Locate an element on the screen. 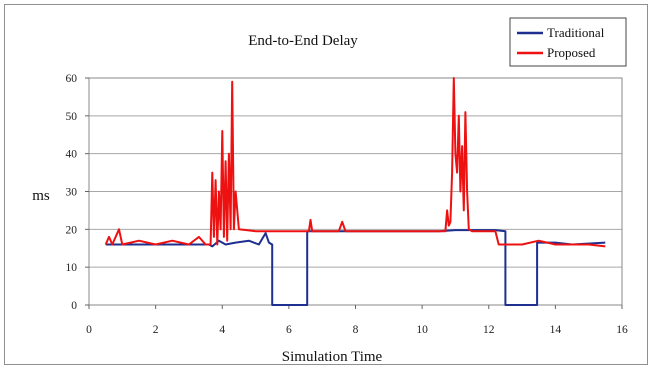 The height and width of the screenshot is (371, 654). x-tick-label-8: 8 is located at coordinates (356, 330).